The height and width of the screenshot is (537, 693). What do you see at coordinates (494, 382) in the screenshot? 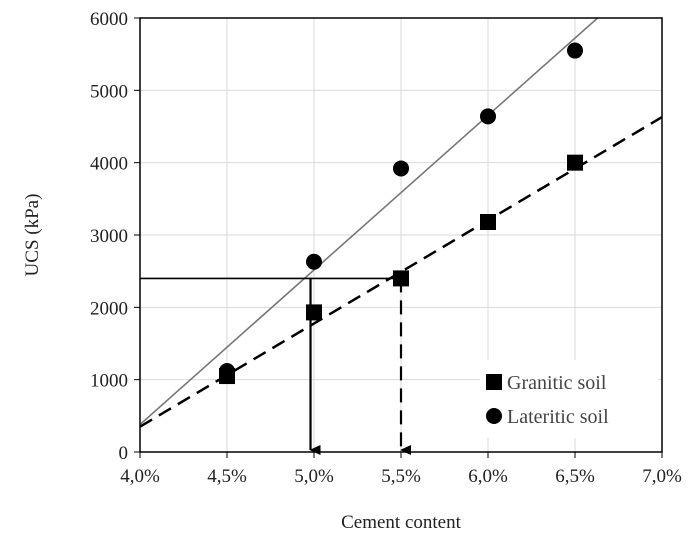
I see `legend-square-marker` at bounding box center [494, 382].